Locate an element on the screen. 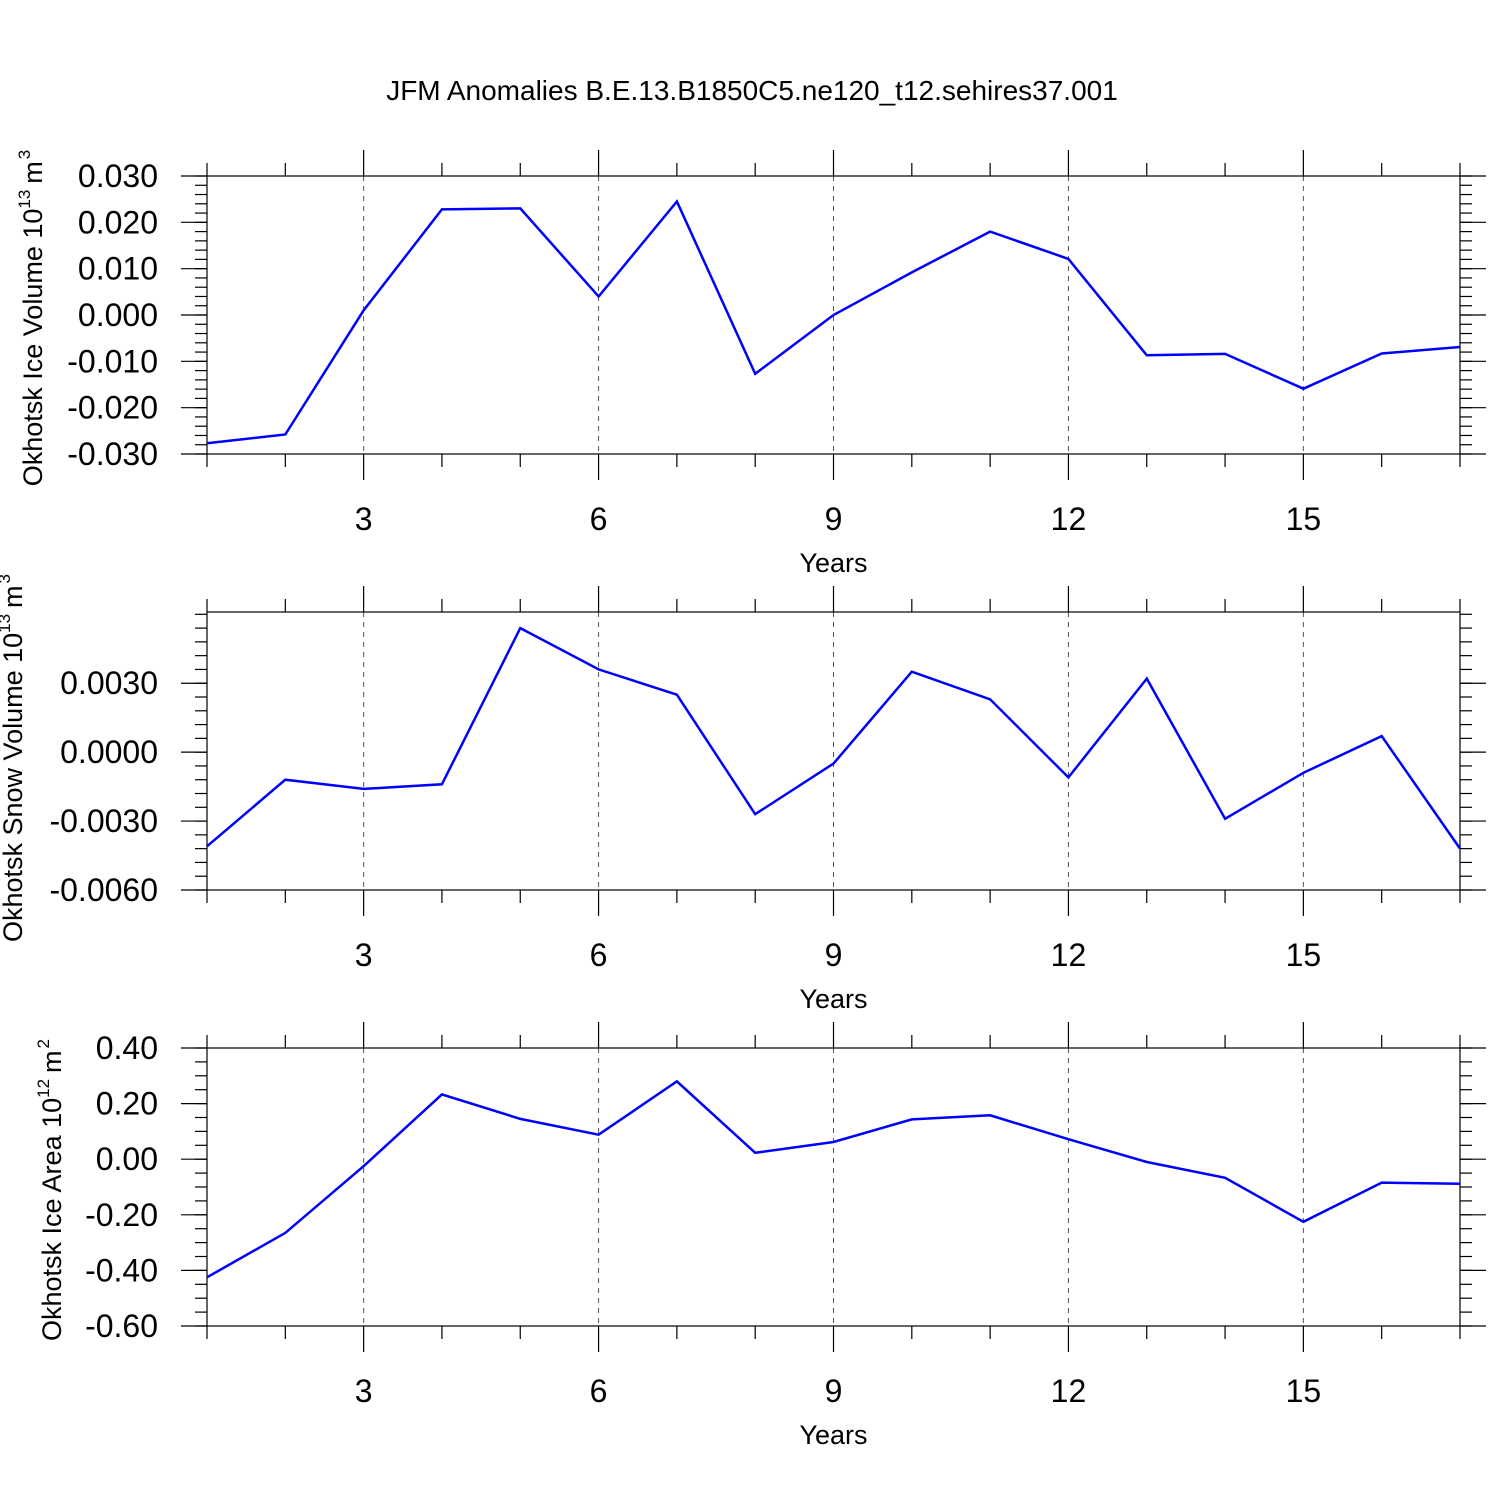  y-tick-label: -0.0060 is located at coordinates (103, 890).